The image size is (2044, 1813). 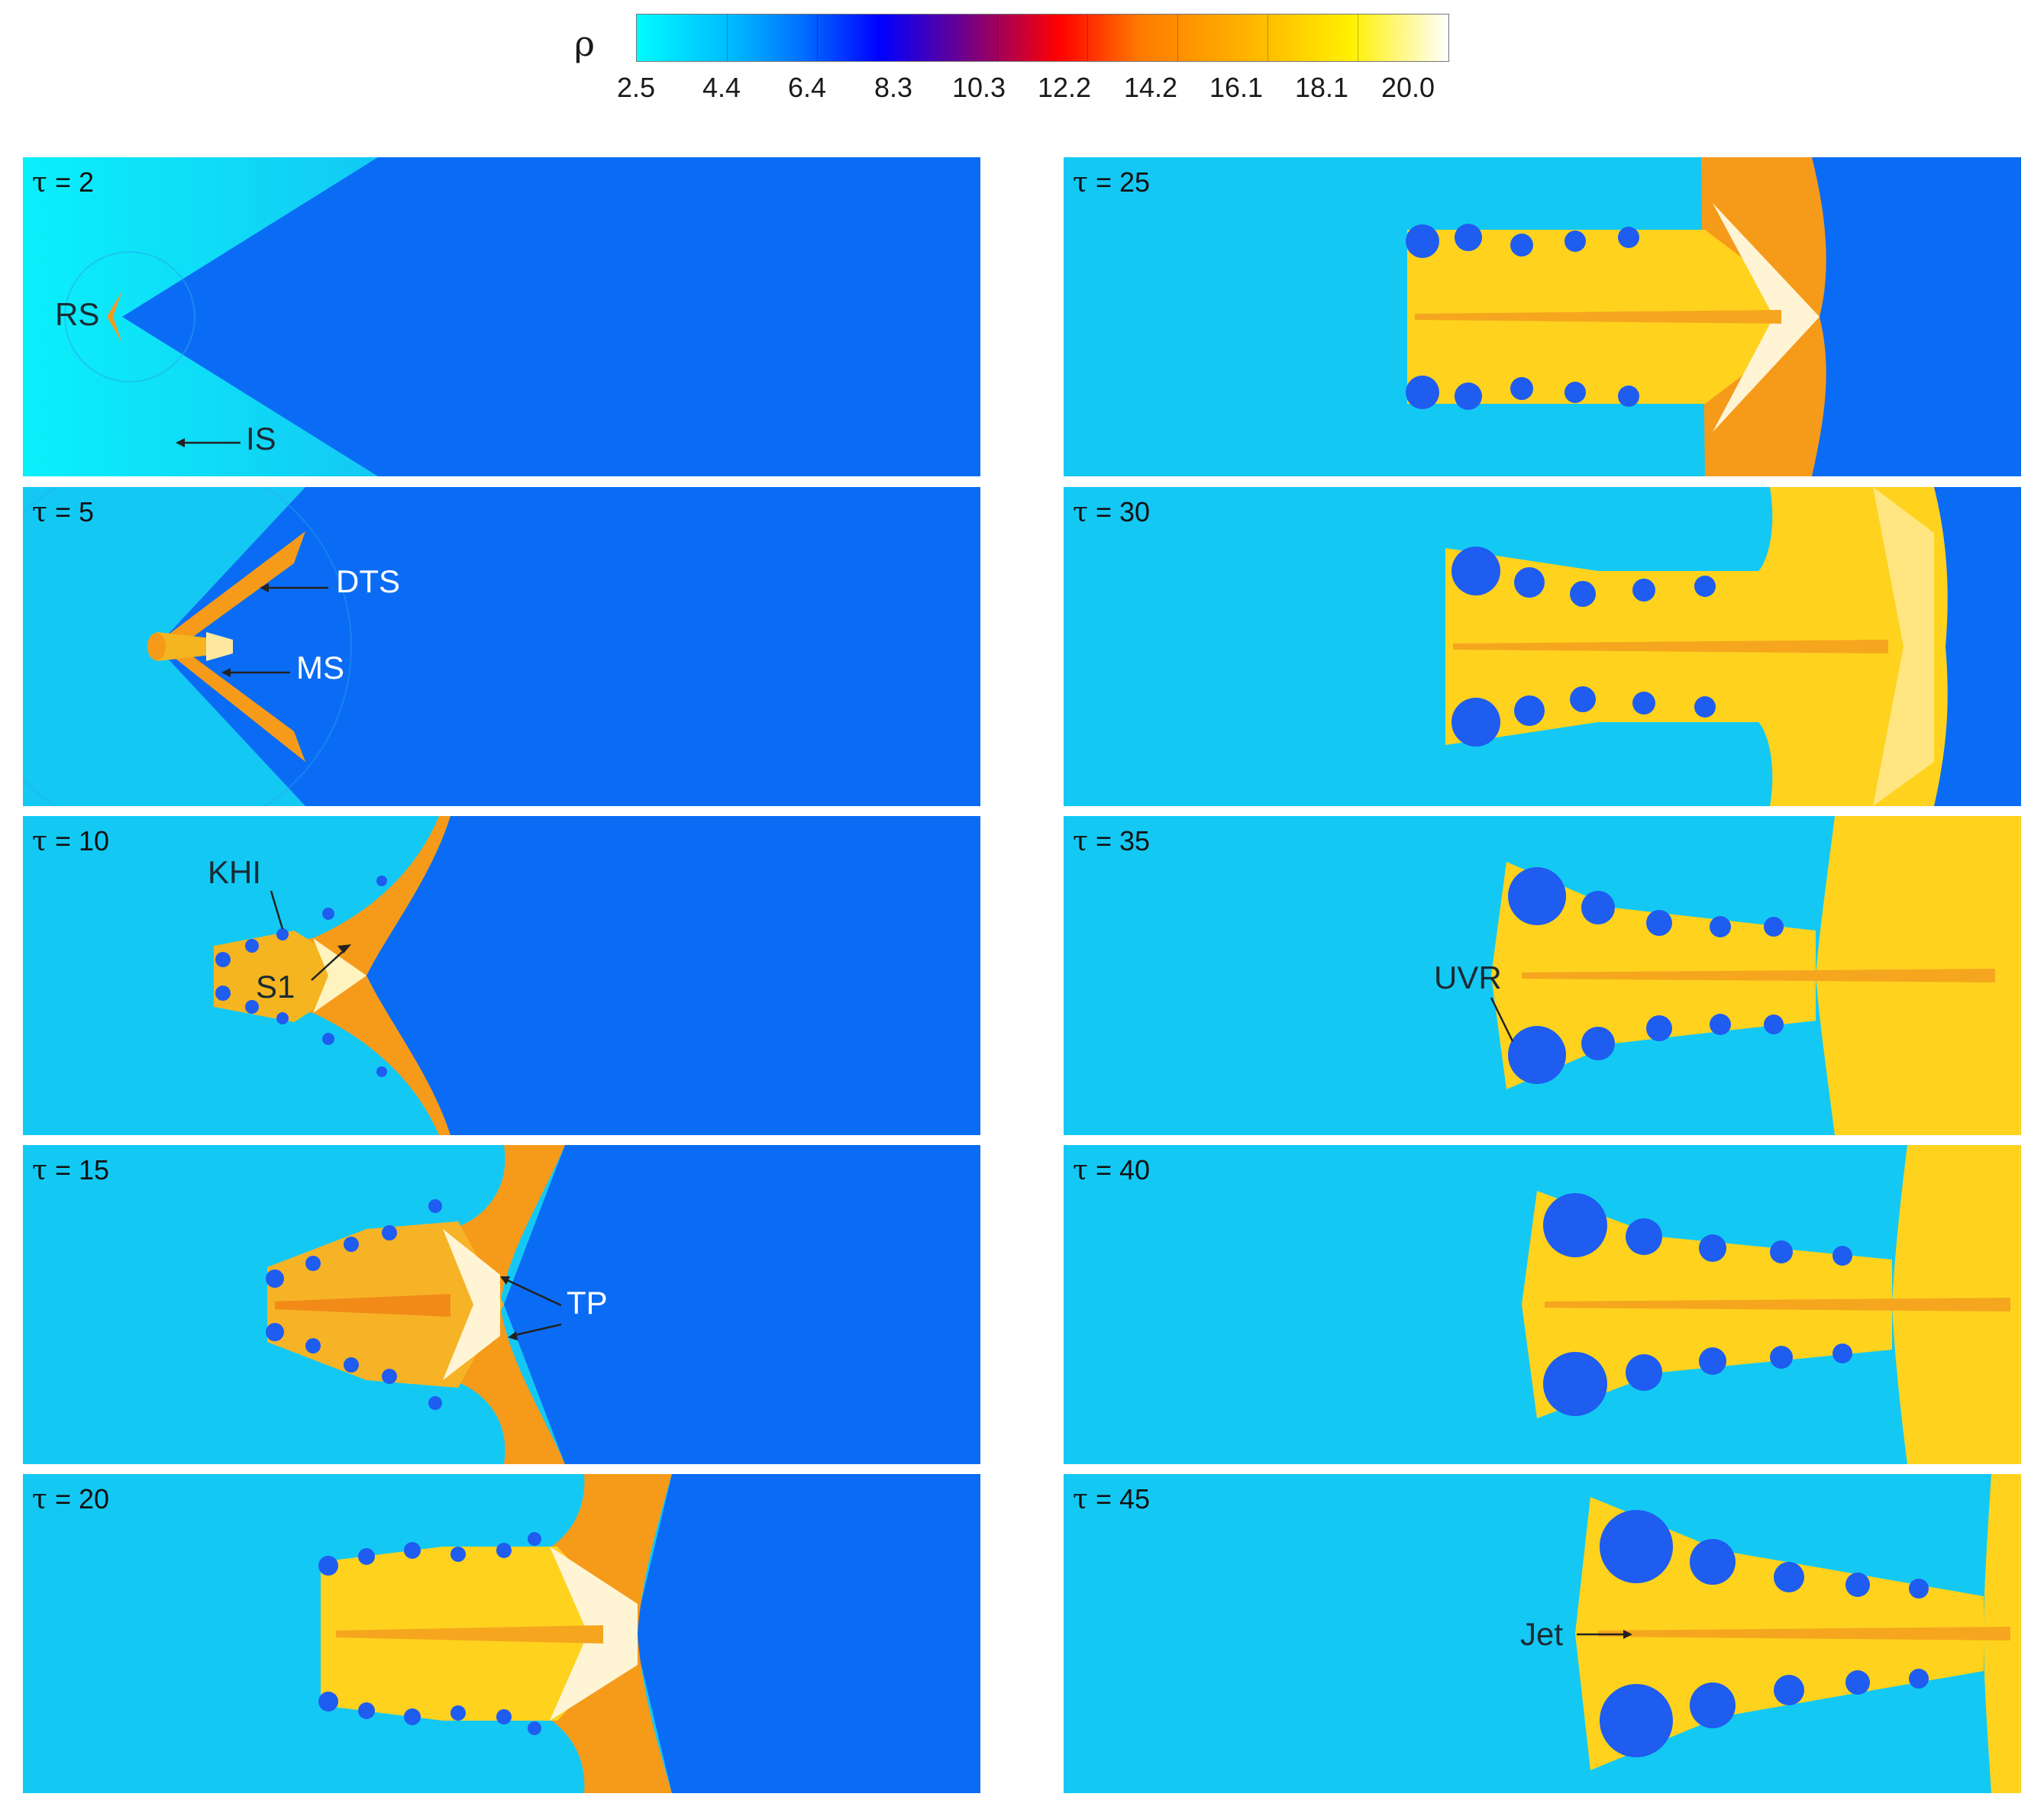 What do you see at coordinates (320, 668) in the screenshot?
I see `label-ms: MS` at bounding box center [320, 668].